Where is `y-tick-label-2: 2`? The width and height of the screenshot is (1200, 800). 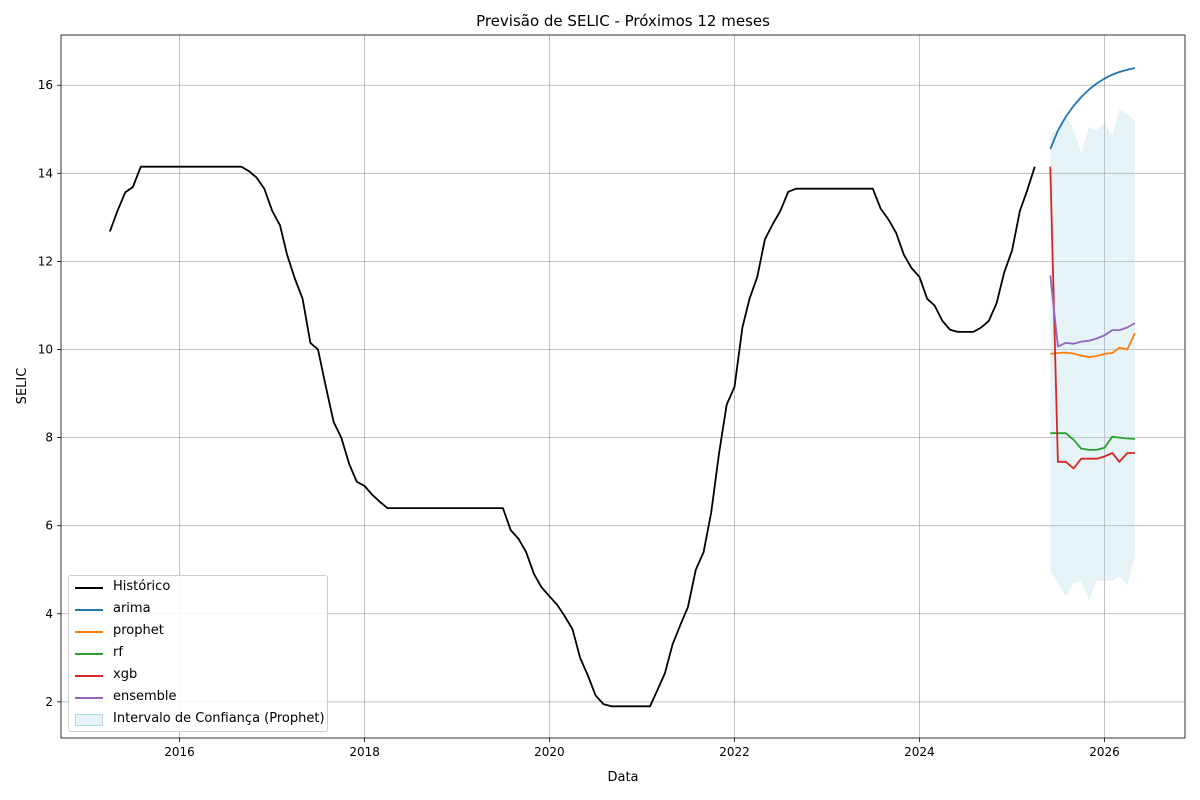 y-tick-label-2: 2 is located at coordinates (49, 702).